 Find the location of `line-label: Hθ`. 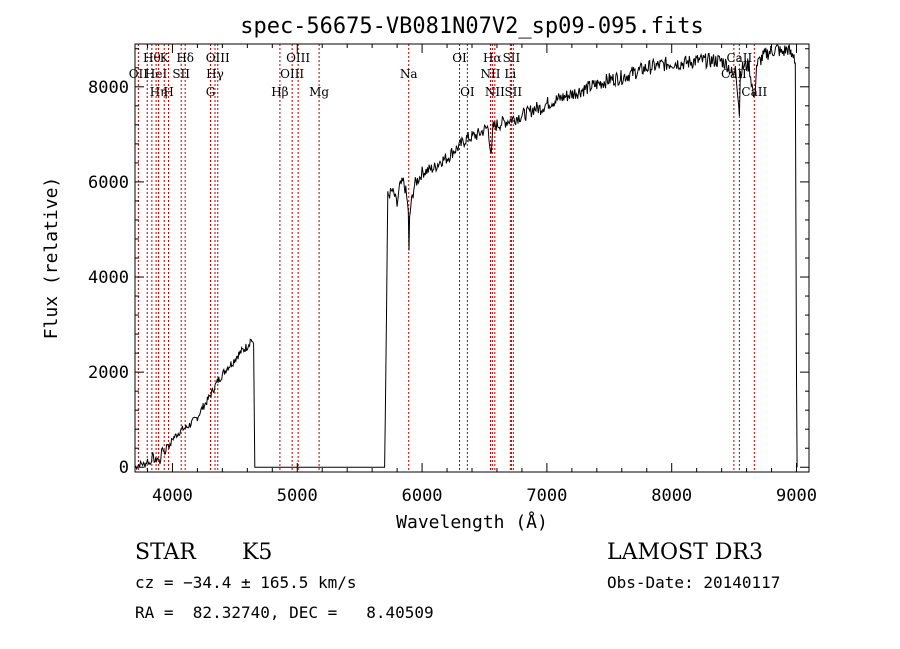

line-label: Hθ is located at coordinates (152, 58).